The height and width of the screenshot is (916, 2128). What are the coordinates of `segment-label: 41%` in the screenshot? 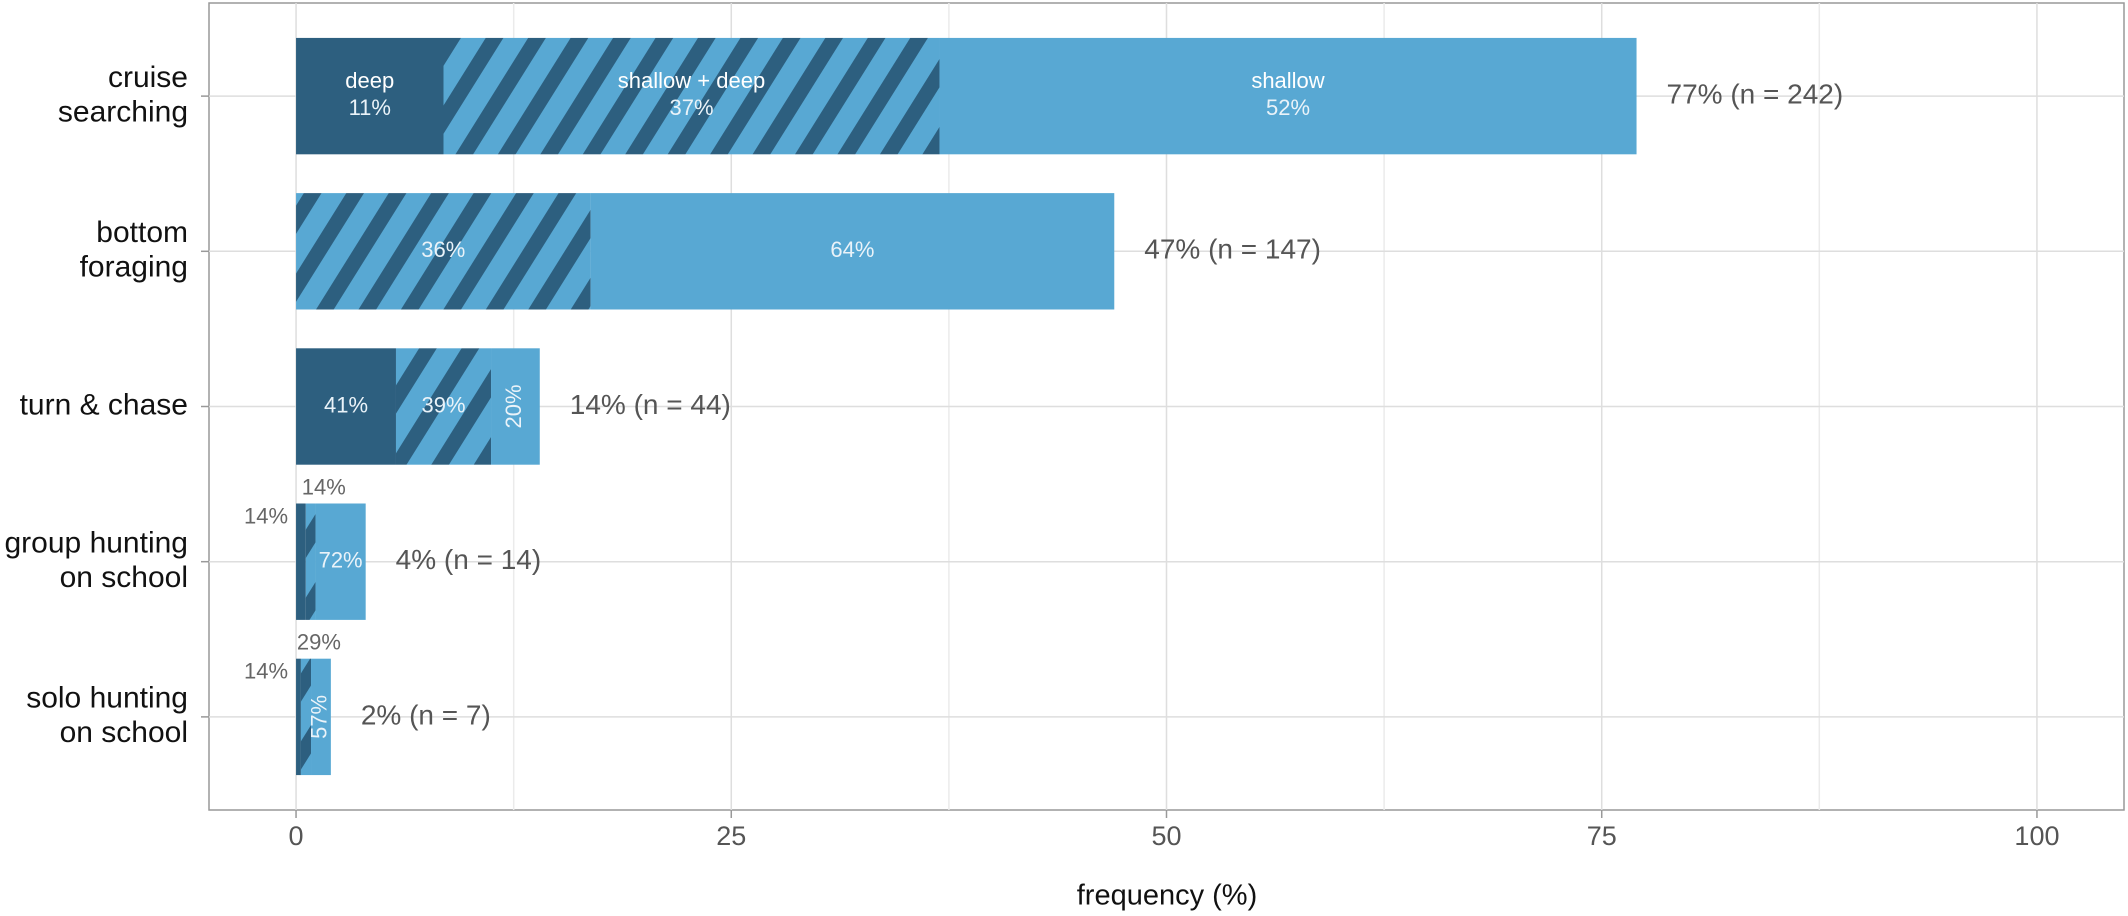 It's located at (346, 404).